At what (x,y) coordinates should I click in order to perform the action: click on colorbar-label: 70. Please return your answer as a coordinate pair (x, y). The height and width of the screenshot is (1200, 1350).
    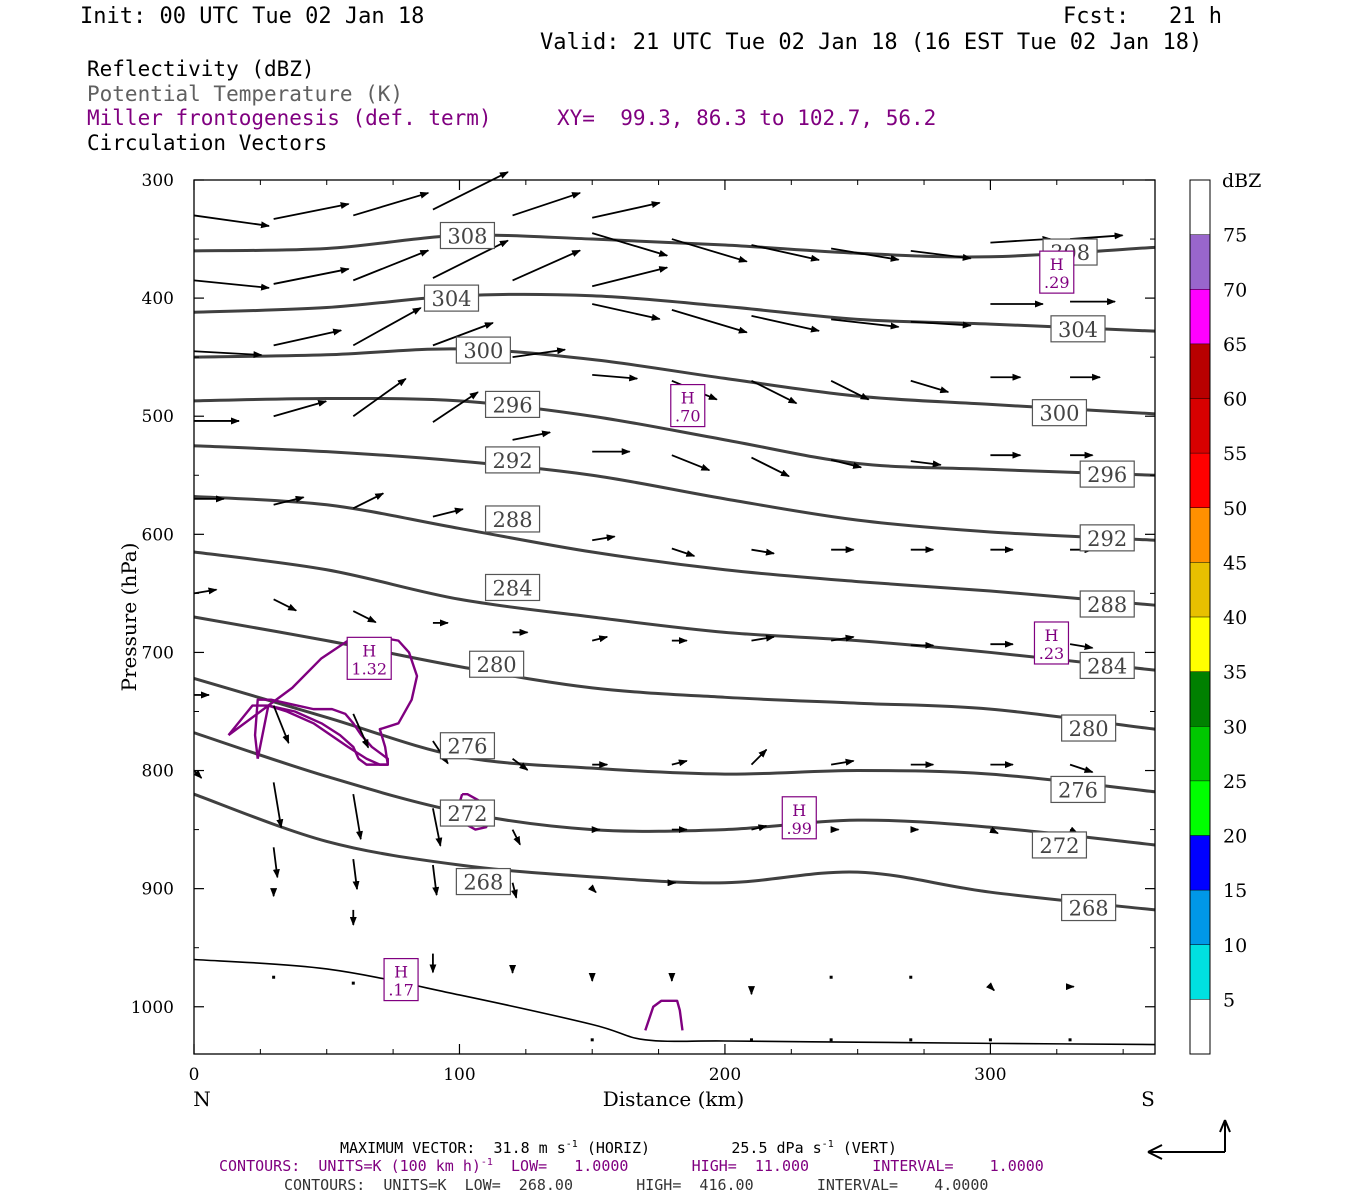
    Looking at the image, I should click on (1235, 290).